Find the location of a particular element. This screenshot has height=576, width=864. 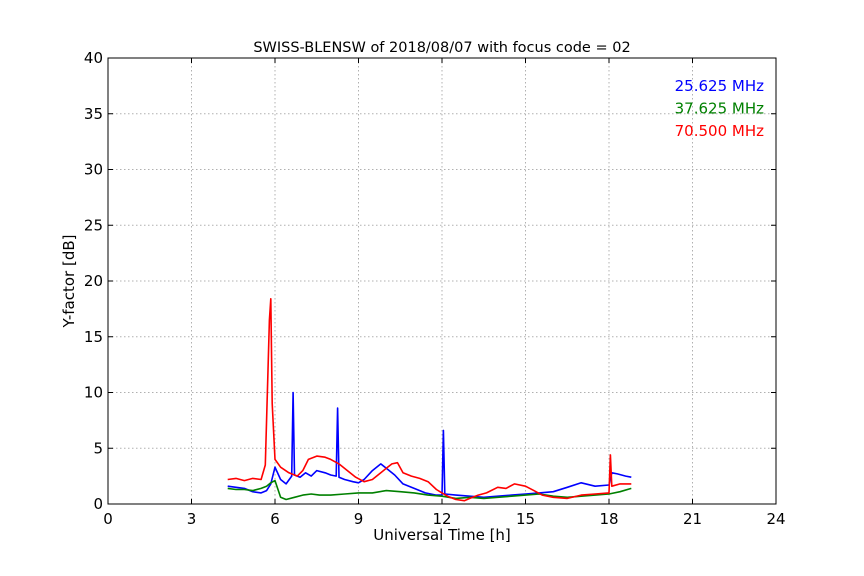

legend: 25.625 MHz 37.625 MHz 70.500 MHz is located at coordinates (719, 108).